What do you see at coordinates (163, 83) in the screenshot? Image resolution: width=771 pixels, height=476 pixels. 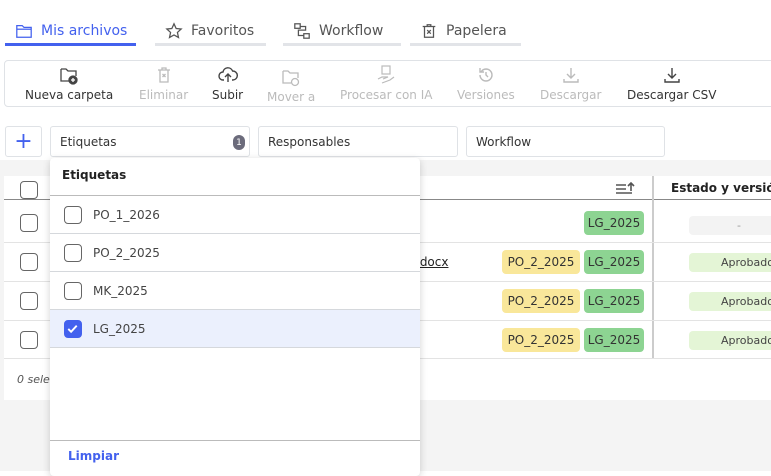 I see `eliminar-button: Eliminar` at bounding box center [163, 83].